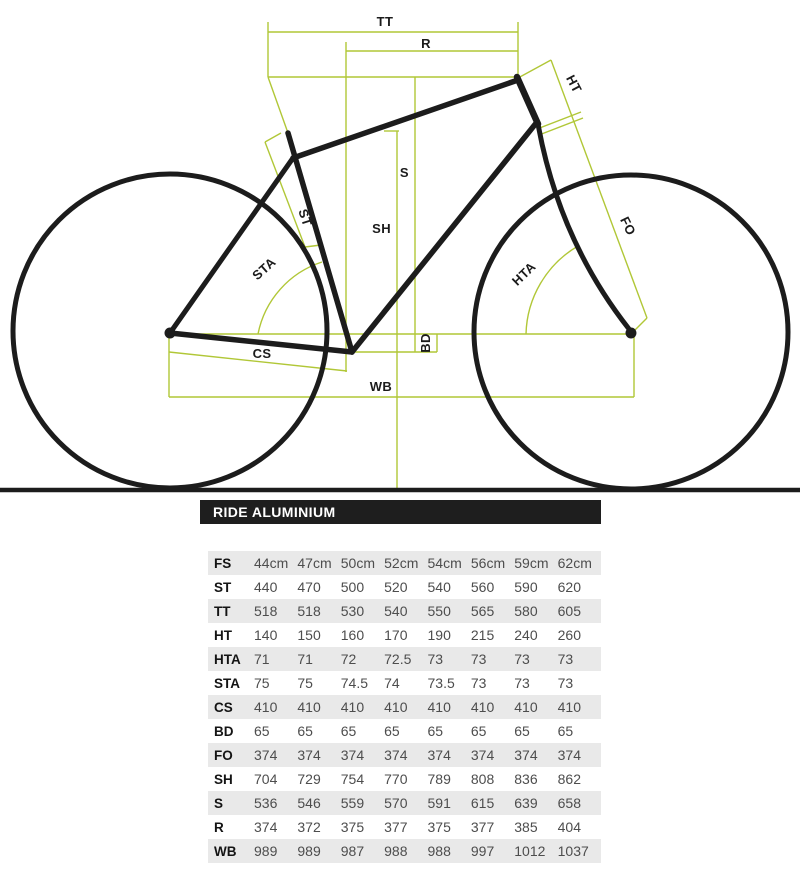 Image resolution: width=800 pixels, height=869 pixels. What do you see at coordinates (404, 803) in the screenshot?
I see `table-row: S 536 546 559 570 591 615 639 658` at bounding box center [404, 803].